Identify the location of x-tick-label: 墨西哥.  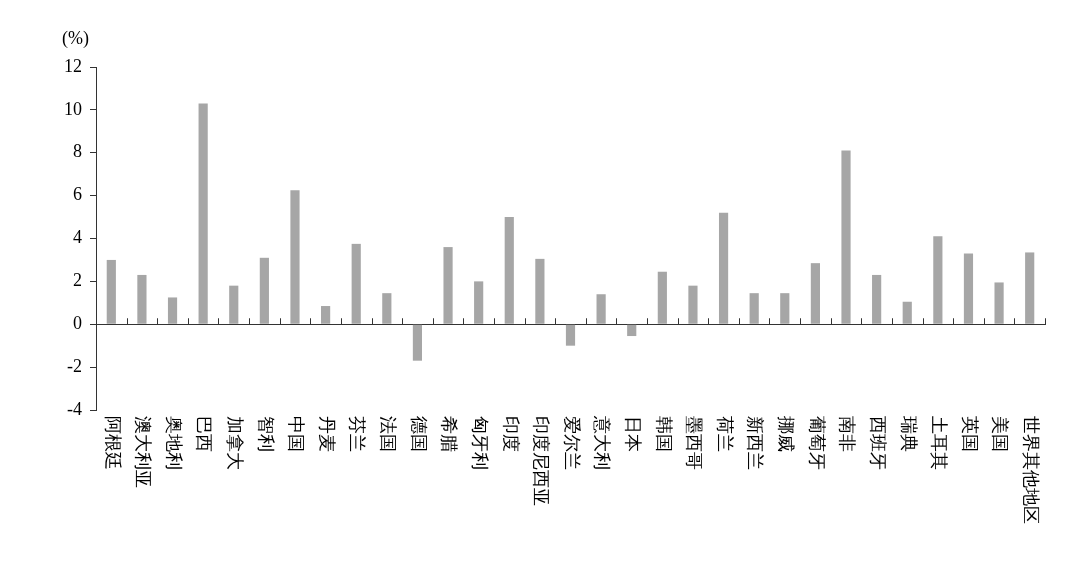
(694, 443).